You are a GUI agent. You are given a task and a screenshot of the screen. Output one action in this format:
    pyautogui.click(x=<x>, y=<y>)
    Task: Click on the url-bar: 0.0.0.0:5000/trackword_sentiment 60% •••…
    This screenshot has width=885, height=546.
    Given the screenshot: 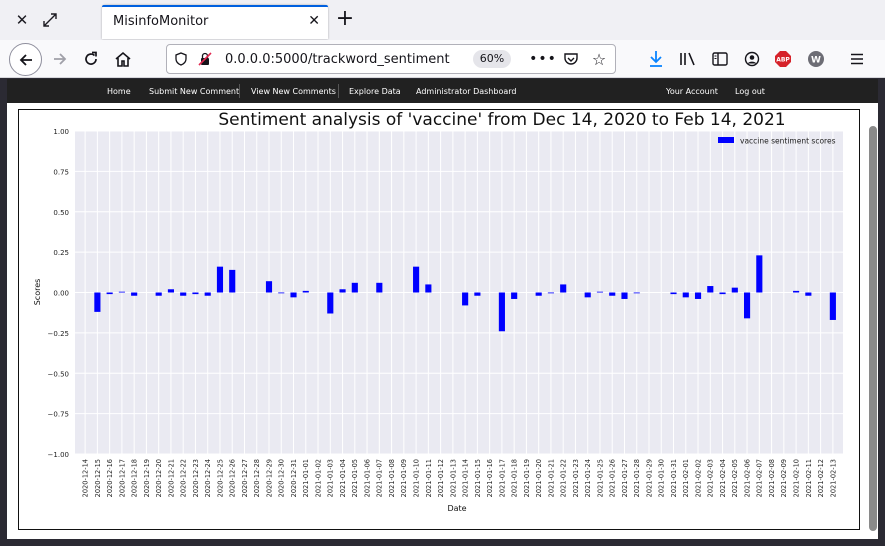 What is the action you would take?
    pyautogui.click(x=391, y=59)
    